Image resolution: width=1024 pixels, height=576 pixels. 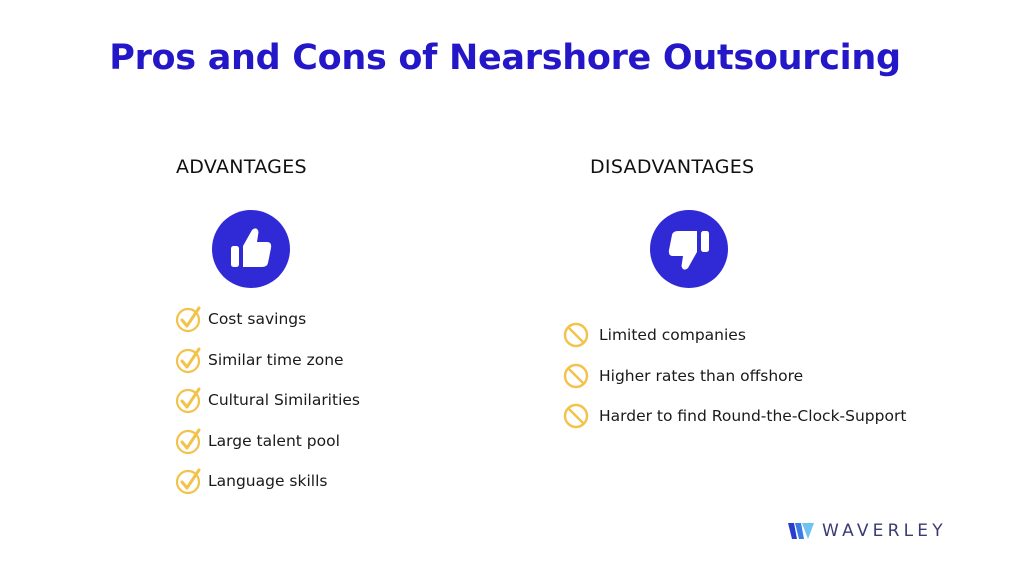 I want to click on disadvantage-text: Higher rates than offshore, so click(x=701, y=375).